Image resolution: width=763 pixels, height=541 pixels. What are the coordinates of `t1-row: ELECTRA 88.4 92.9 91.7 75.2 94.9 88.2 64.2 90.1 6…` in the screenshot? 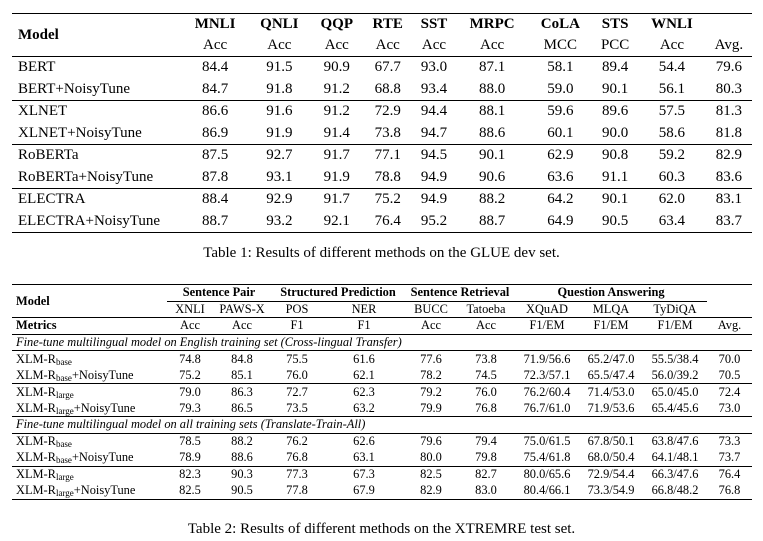 It's located at (382, 199).